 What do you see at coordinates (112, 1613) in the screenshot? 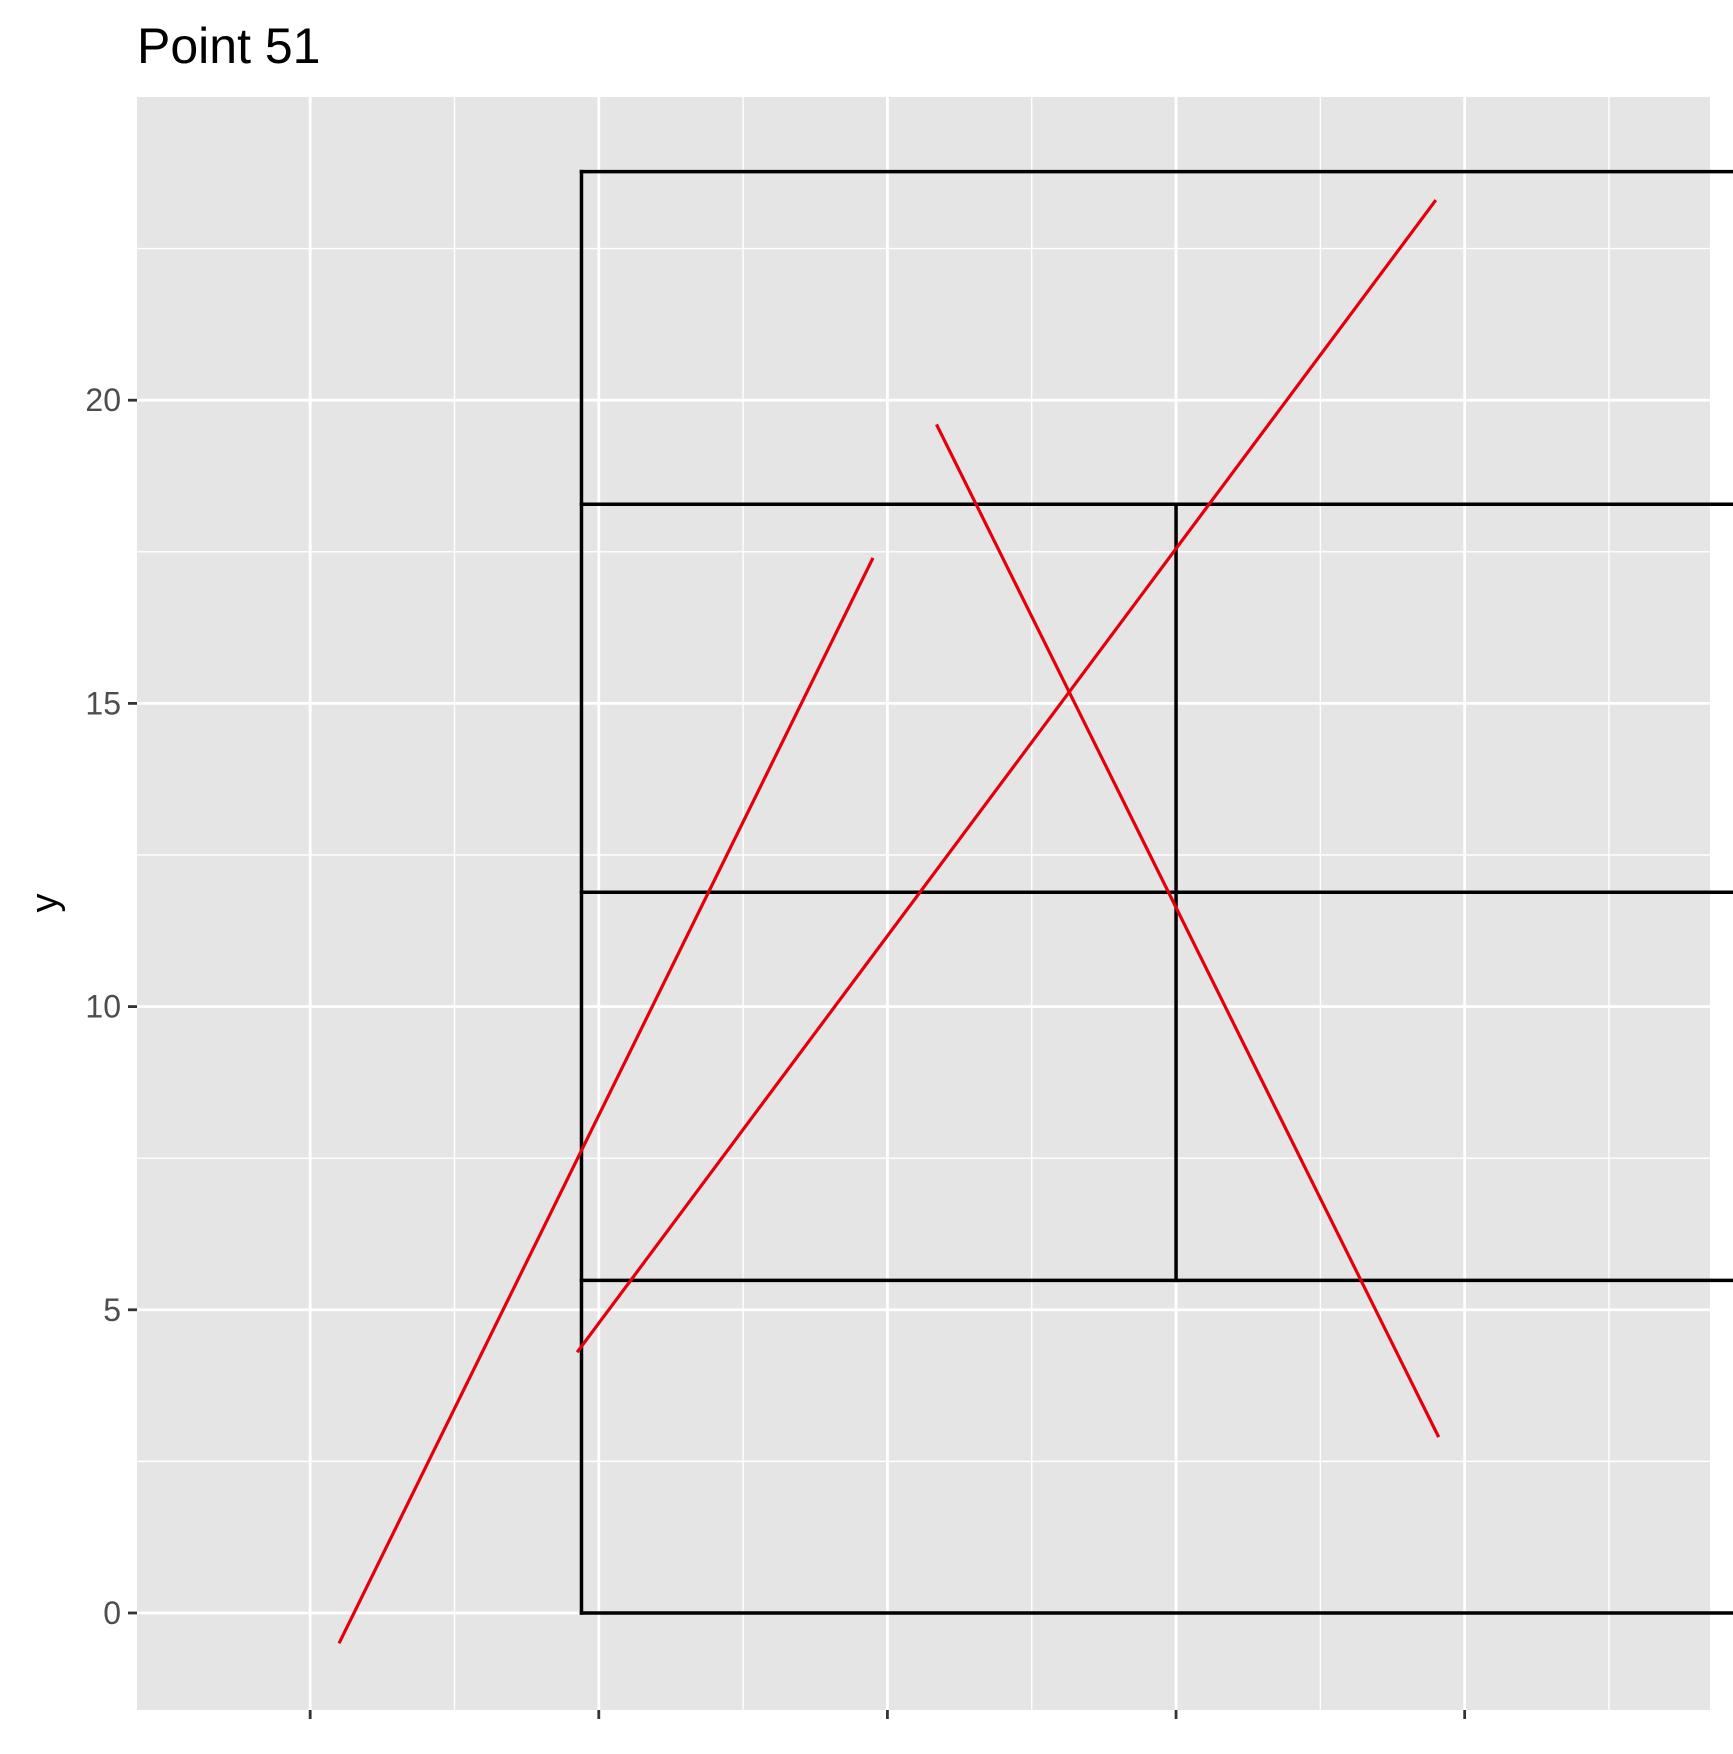
I see `y-tick-label: 0` at bounding box center [112, 1613].